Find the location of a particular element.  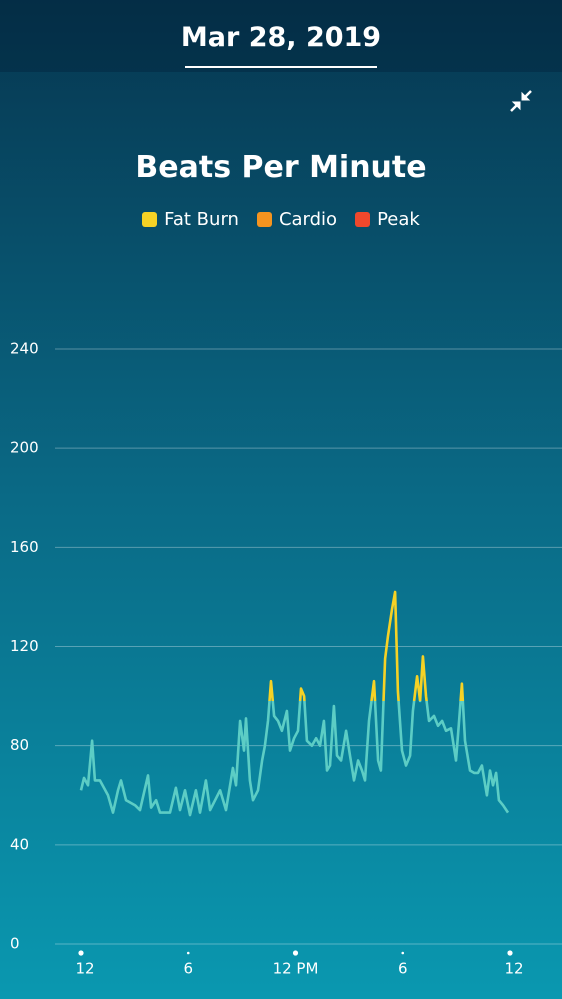

chart-title: Beats Per Minute is located at coordinates (281, 167).